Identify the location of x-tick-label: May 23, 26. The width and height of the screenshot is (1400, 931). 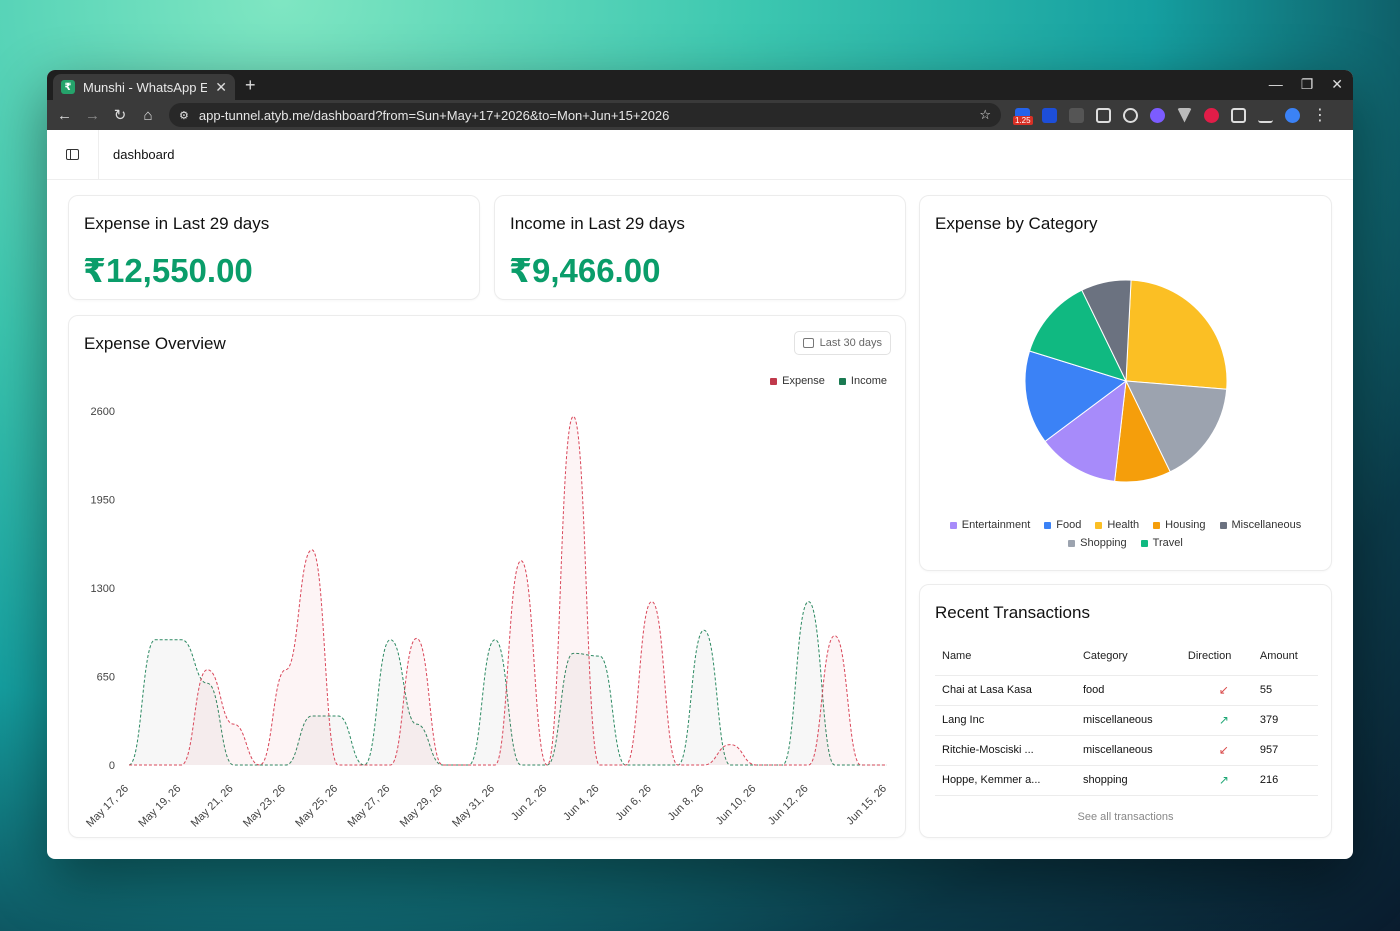
(264, 806).